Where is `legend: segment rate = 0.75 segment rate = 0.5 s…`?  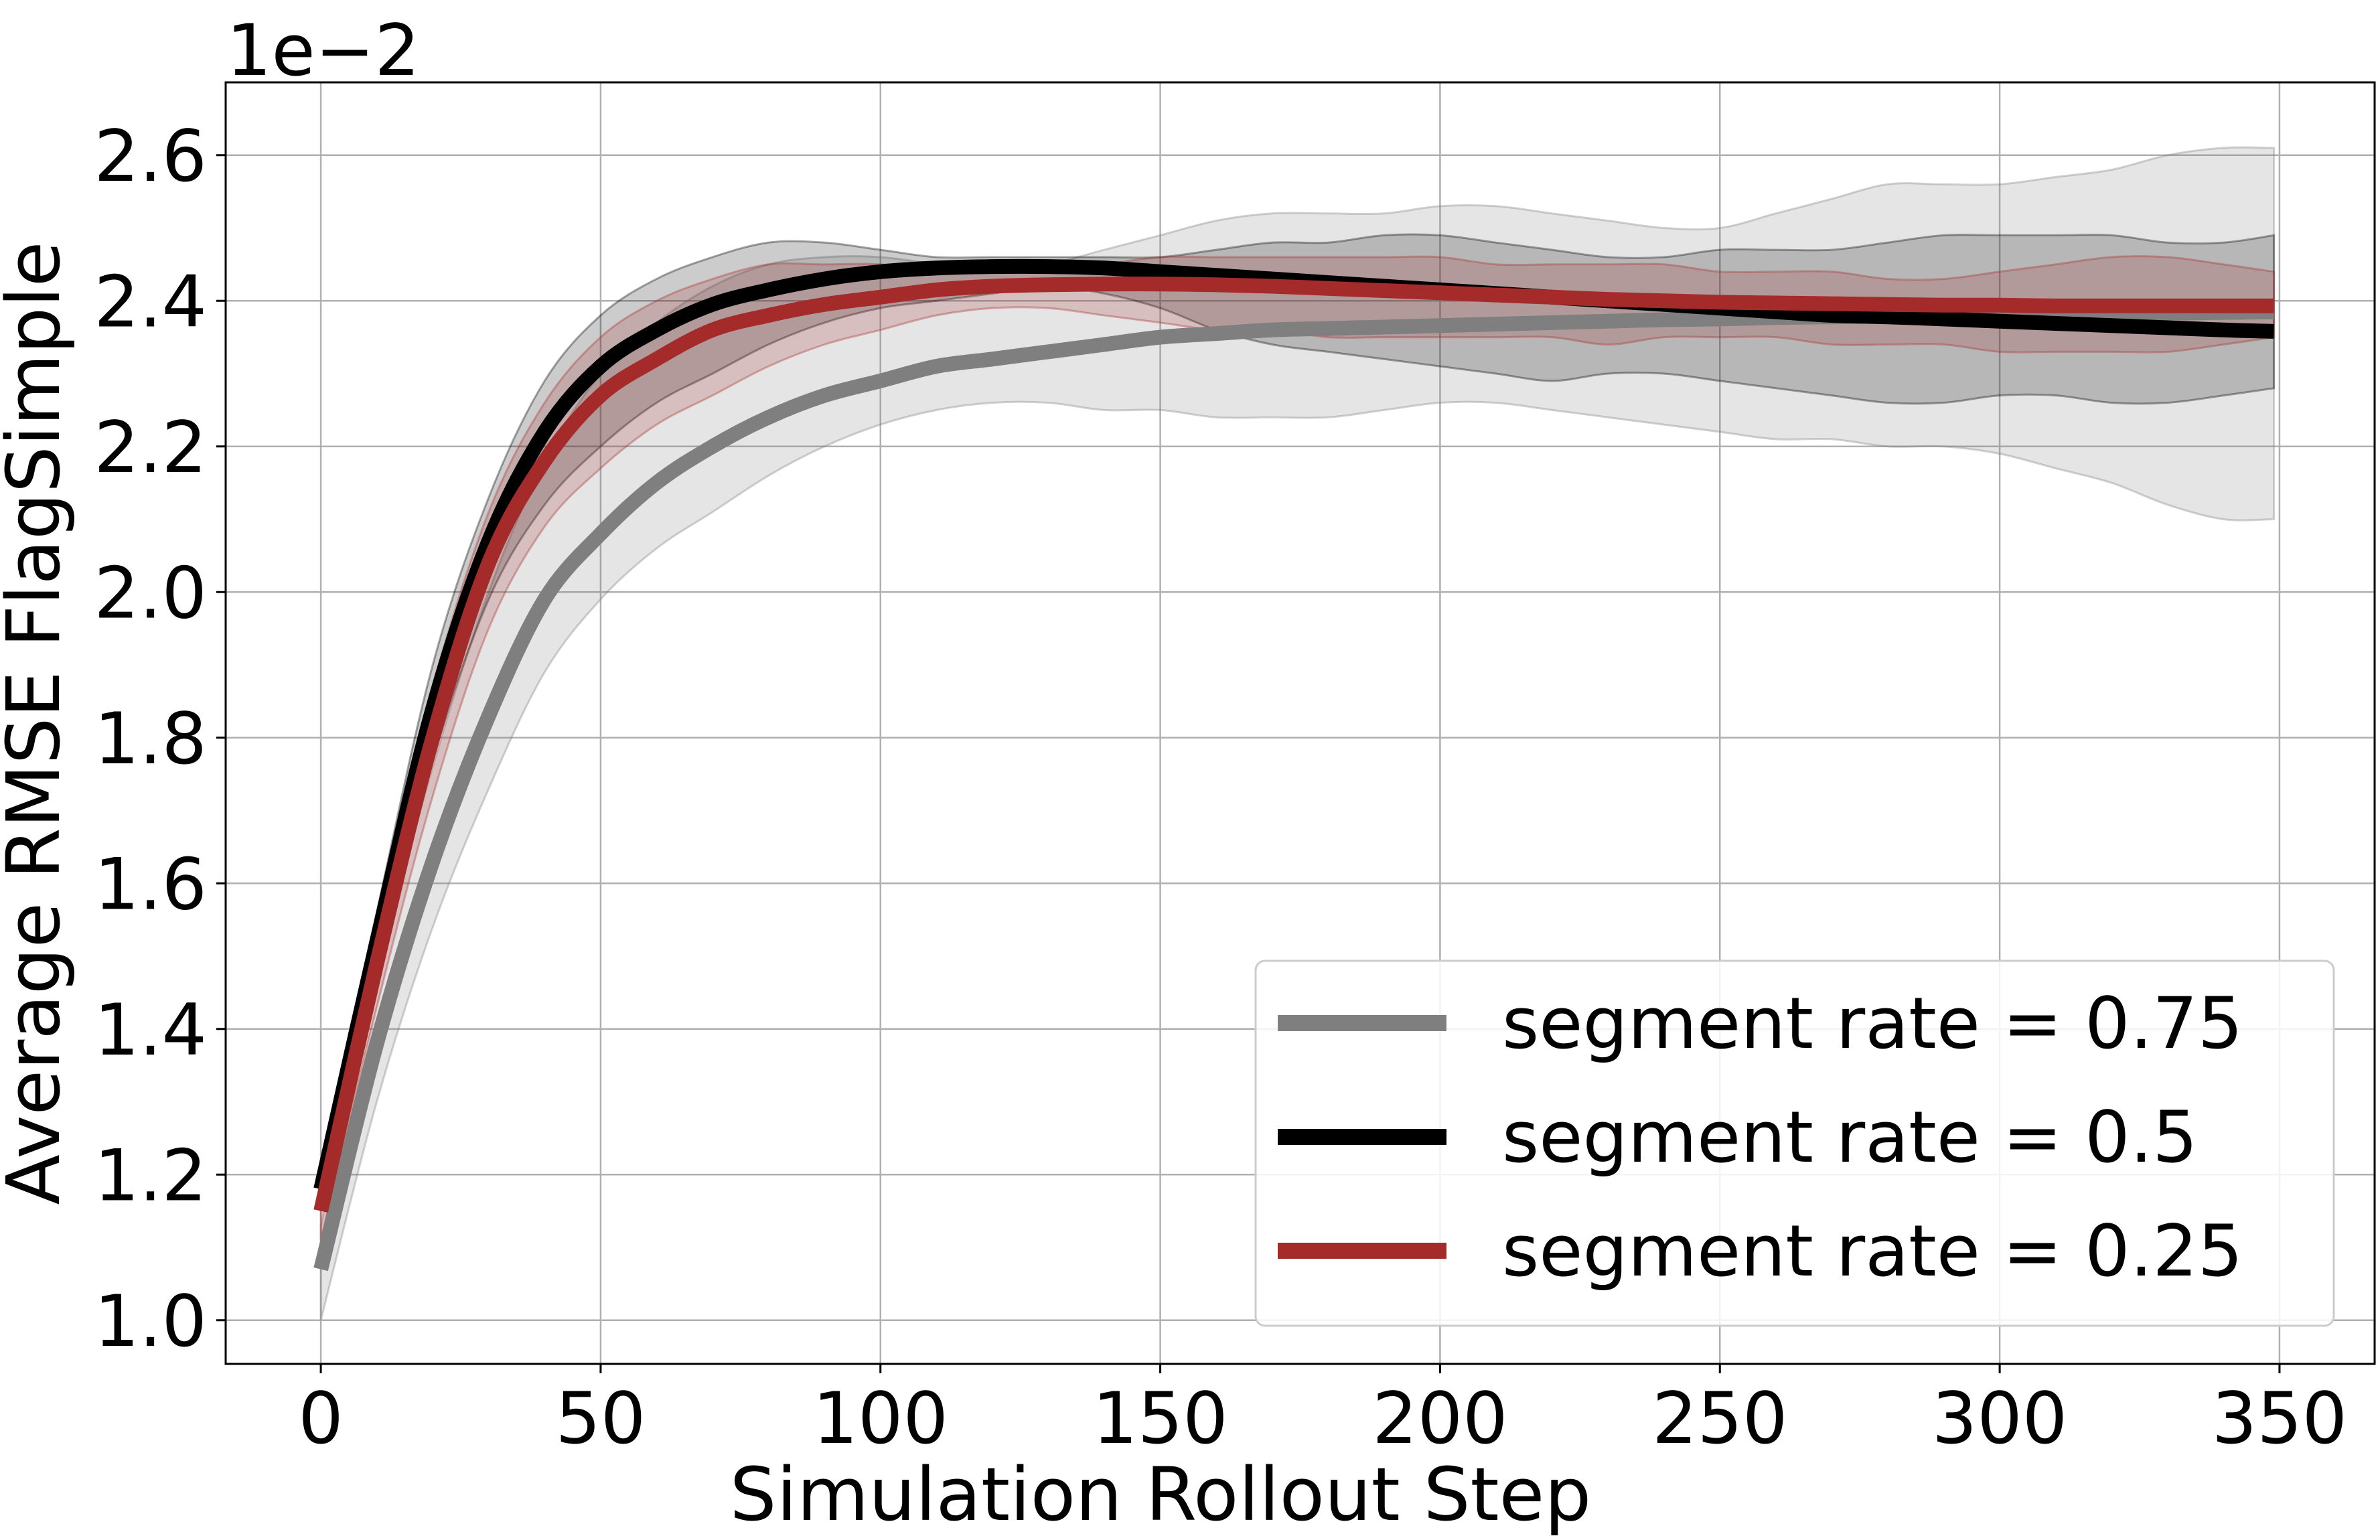 legend: segment rate = 0.75 segment rate = 0.5 s… is located at coordinates (1794, 1143).